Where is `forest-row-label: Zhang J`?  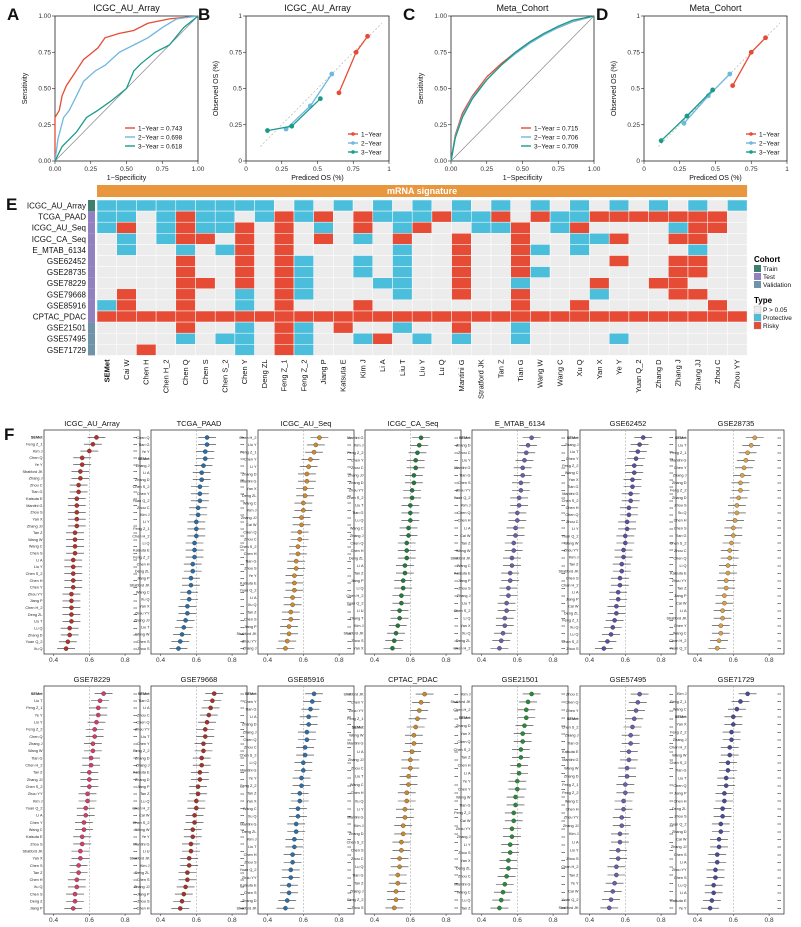 forest-row-label: Zhang J is located at coordinates (357, 536).